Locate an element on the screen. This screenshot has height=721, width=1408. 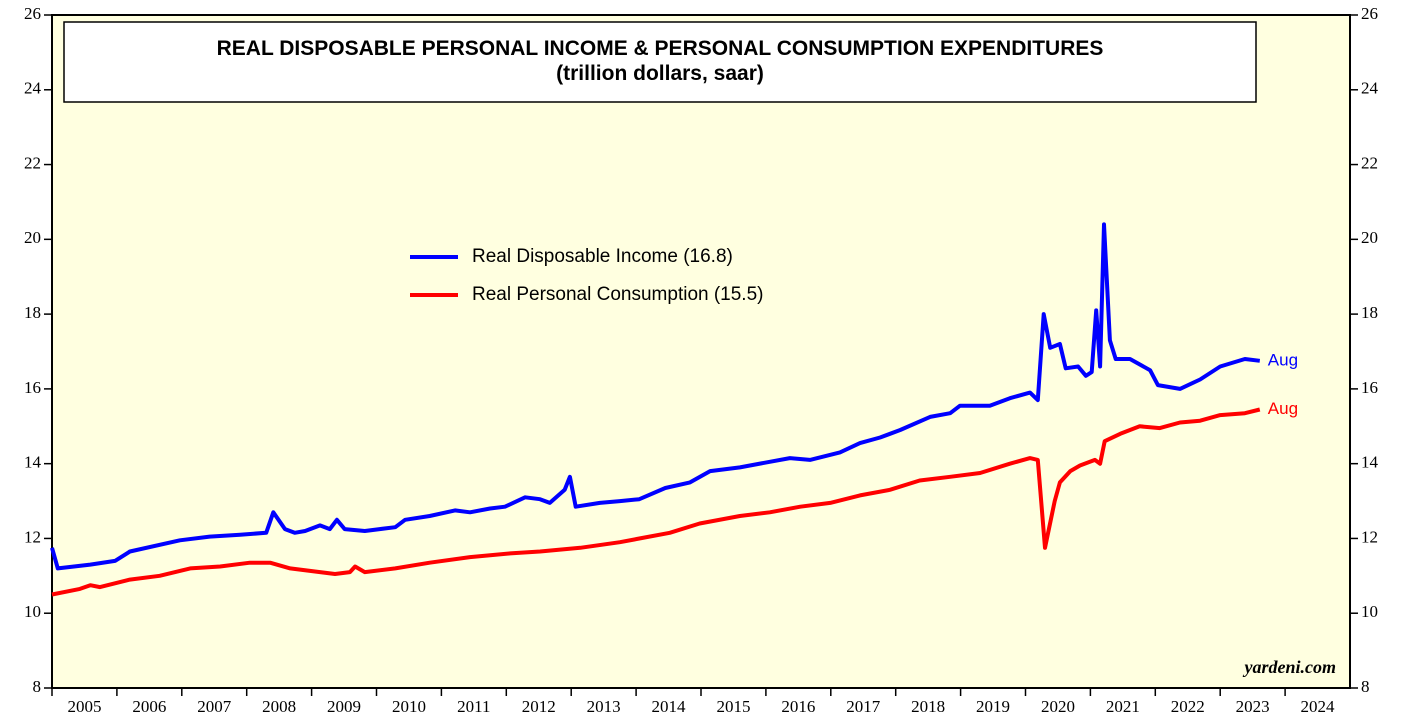
x-tick-label: 2007 is located at coordinates (214, 706).